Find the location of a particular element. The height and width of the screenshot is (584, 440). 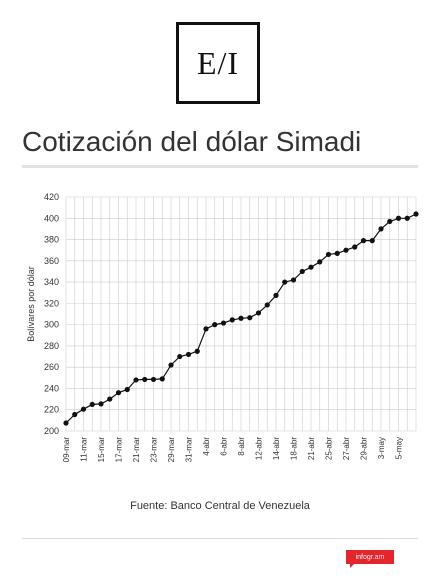

y-tick-label: 220 is located at coordinates (51, 410).